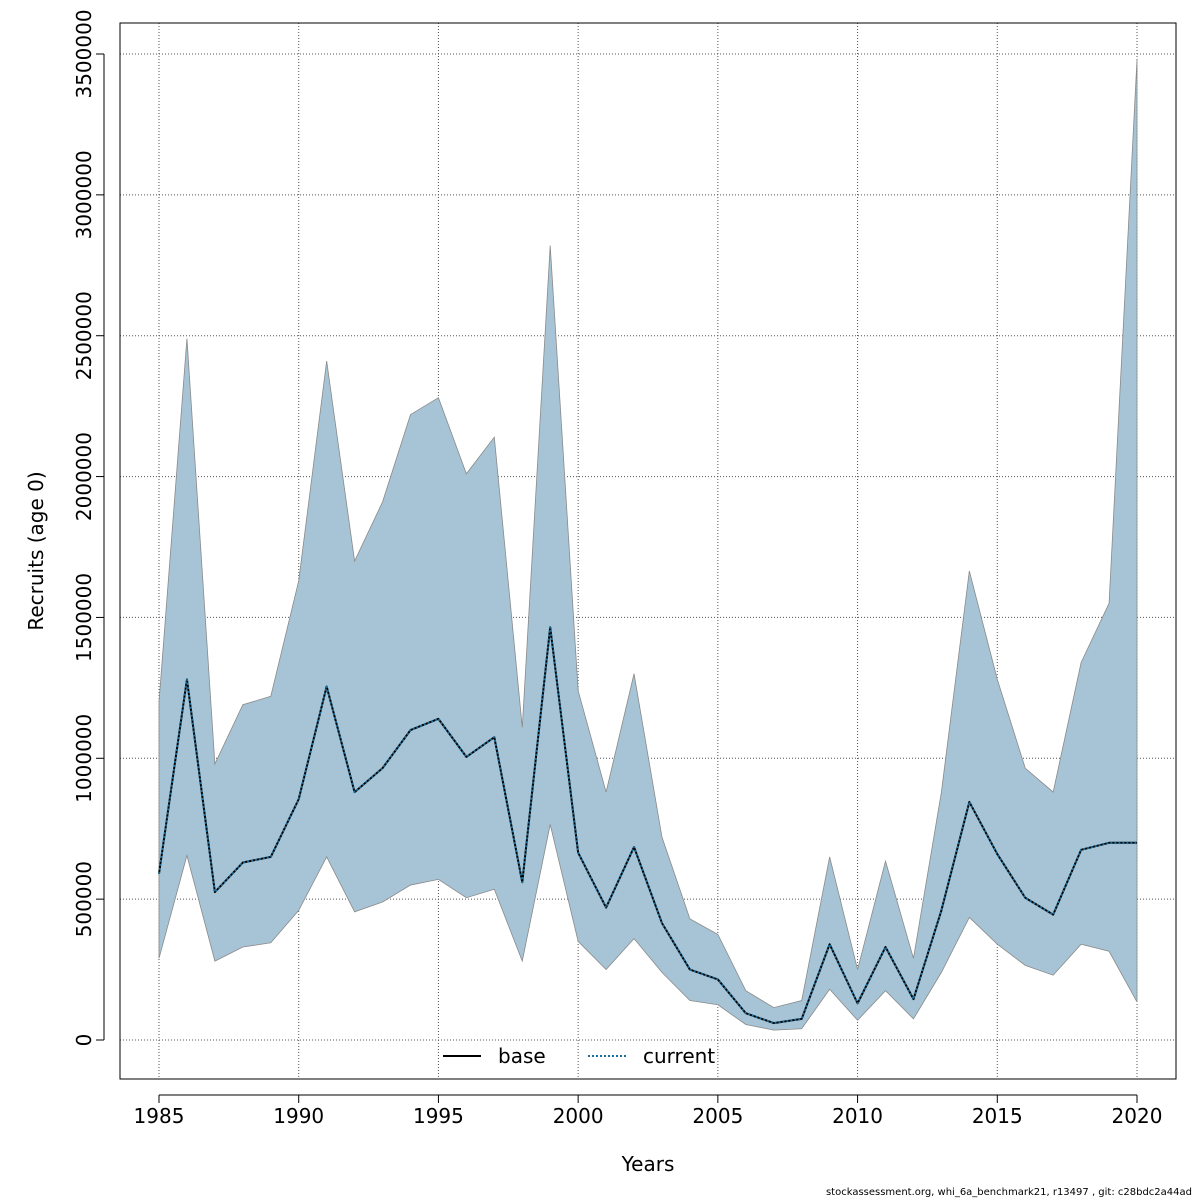  I want to click on legend-label-base: base, so click(522, 1056).